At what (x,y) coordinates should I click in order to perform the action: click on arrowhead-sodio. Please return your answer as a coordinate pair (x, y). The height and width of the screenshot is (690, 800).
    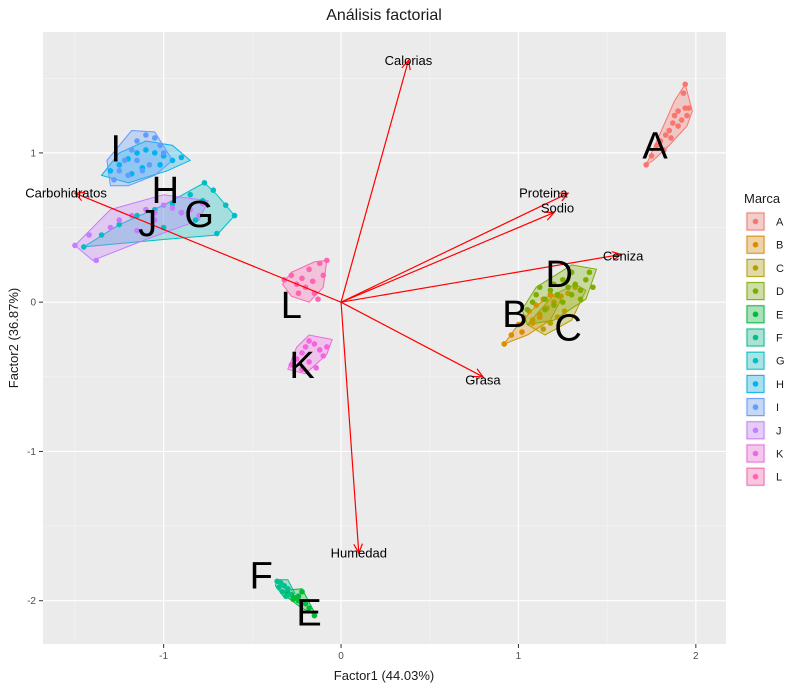
    Looking at the image, I should click on (549, 216).